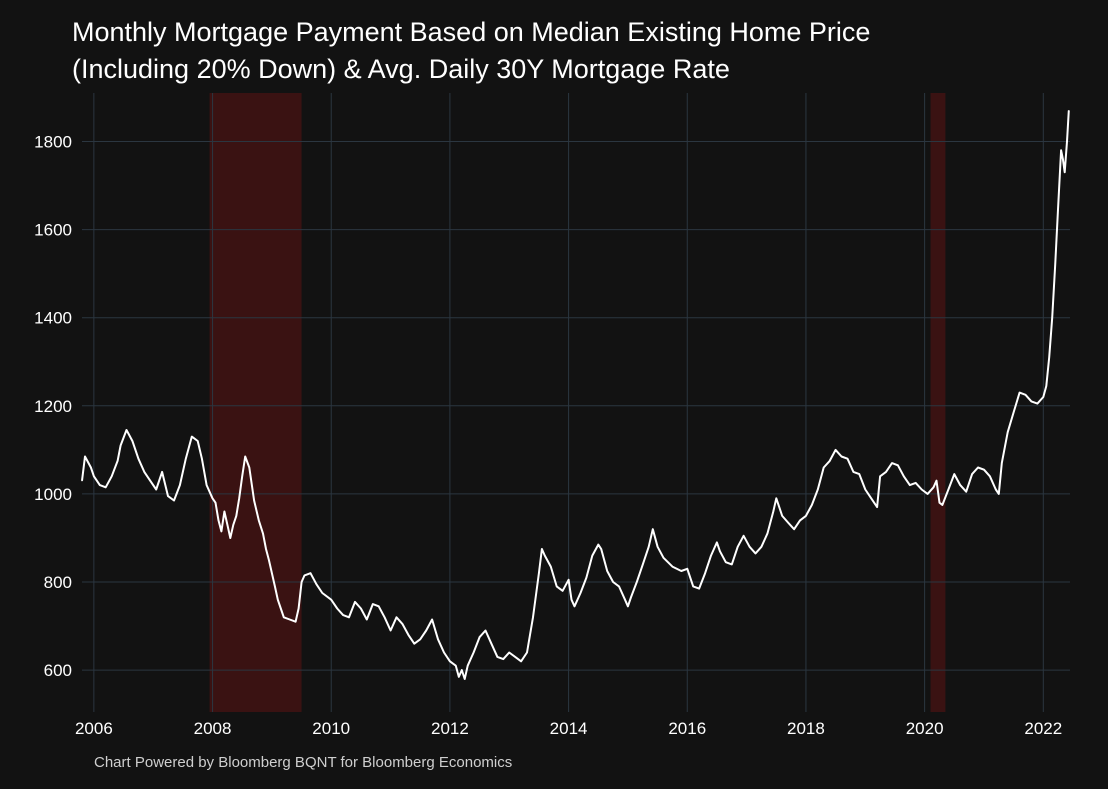  What do you see at coordinates (53, 141) in the screenshot?
I see `y-tick-label-1800: 1800` at bounding box center [53, 141].